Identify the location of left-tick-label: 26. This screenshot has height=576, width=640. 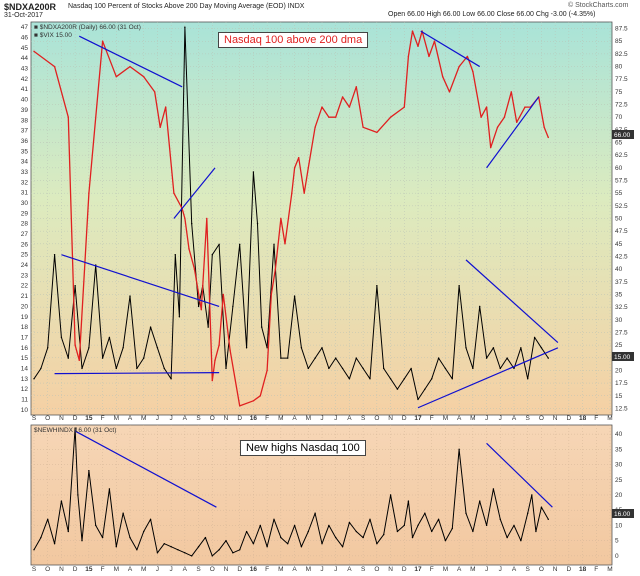
(25, 244).